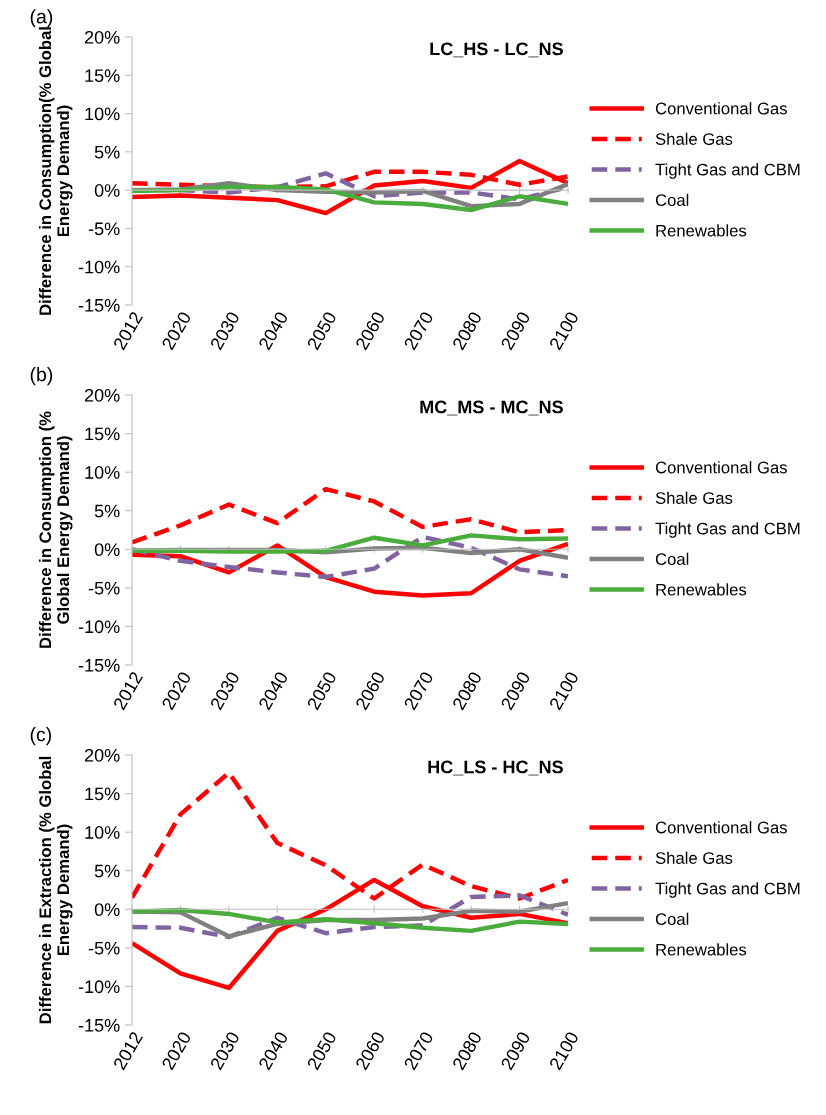 Image resolution: width=826 pixels, height=1115 pixels. What do you see at coordinates (55, 529) in the screenshot?
I see `y-axis-title: Difference in Consumption (% Global Energy Demand)` at bounding box center [55, 529].